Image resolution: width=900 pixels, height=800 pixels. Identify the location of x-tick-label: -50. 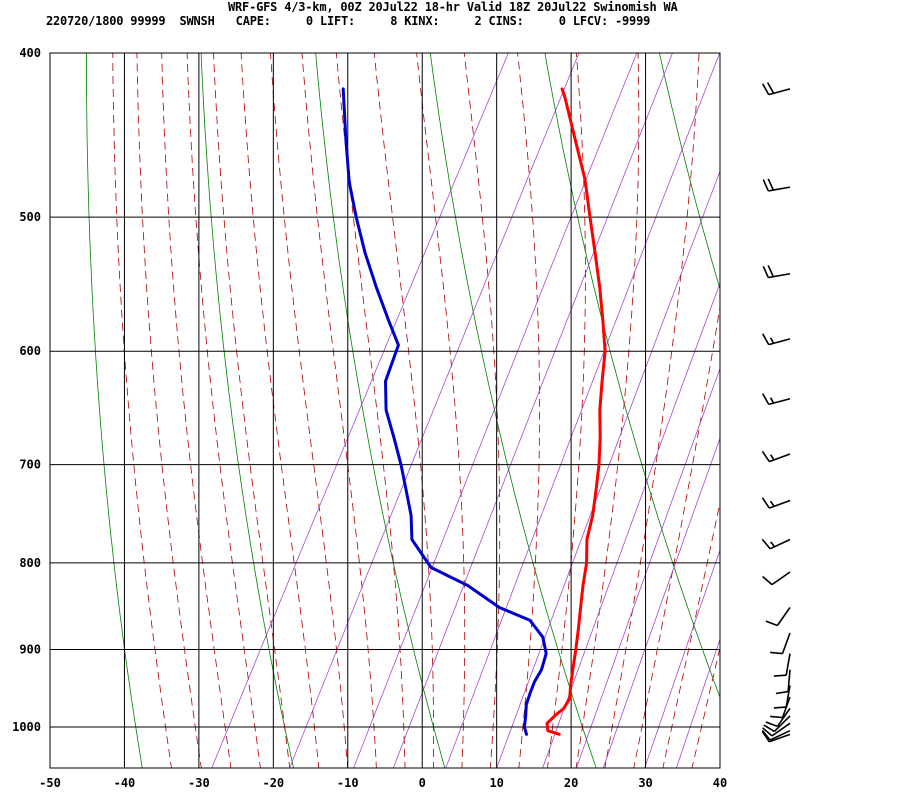
(50, 783).